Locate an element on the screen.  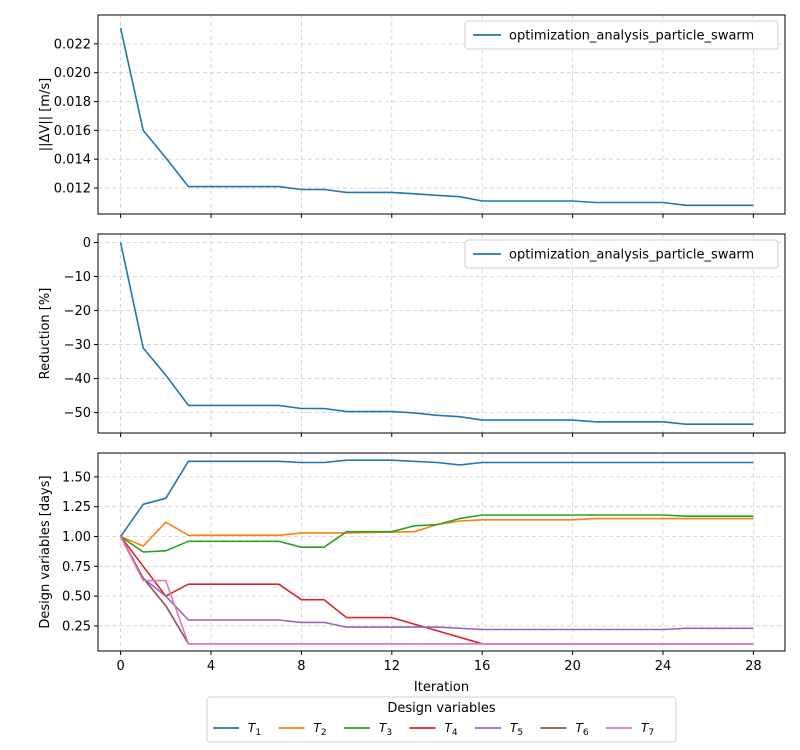
series-line-t2 is located at coordinates (437, 532).